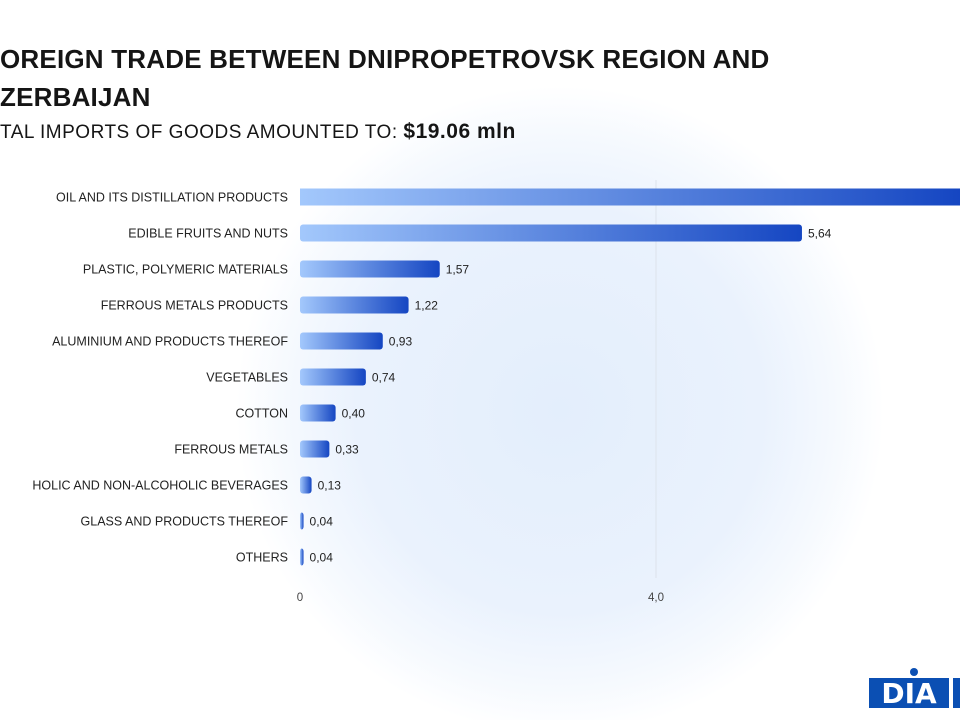 This screenshot has width=960, height=720. I want to click on category-label: PLASTIC, POLYMERIC MATERIALS, so click(185, 270).